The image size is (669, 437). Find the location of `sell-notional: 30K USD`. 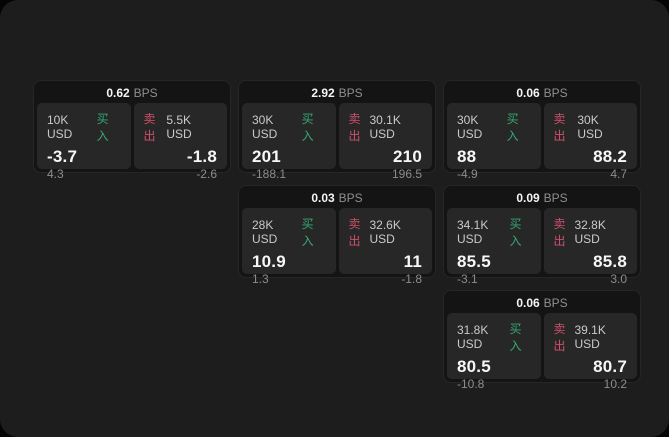

sell-notional: 30K USD is located at coordinates (590, 127).